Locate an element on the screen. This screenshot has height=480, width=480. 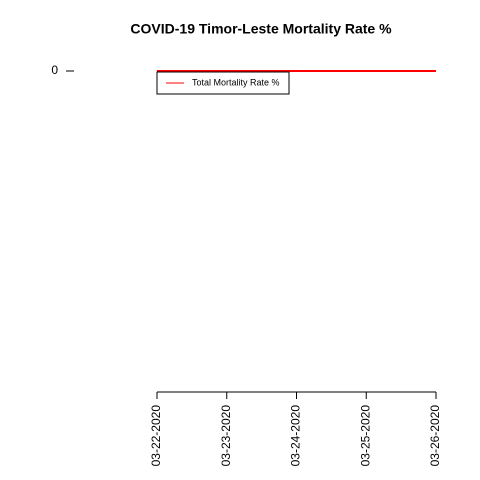
x-tick-label: 03-23-2020 is located at coordinates (226, 436).